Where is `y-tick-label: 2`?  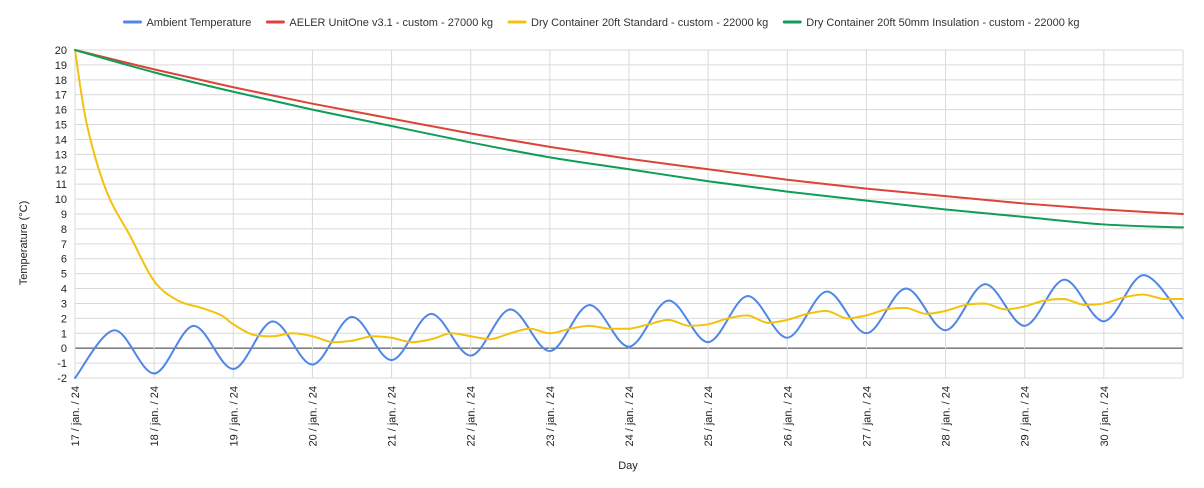
y-tick-label: 2 is located at coordinates (64, 319).